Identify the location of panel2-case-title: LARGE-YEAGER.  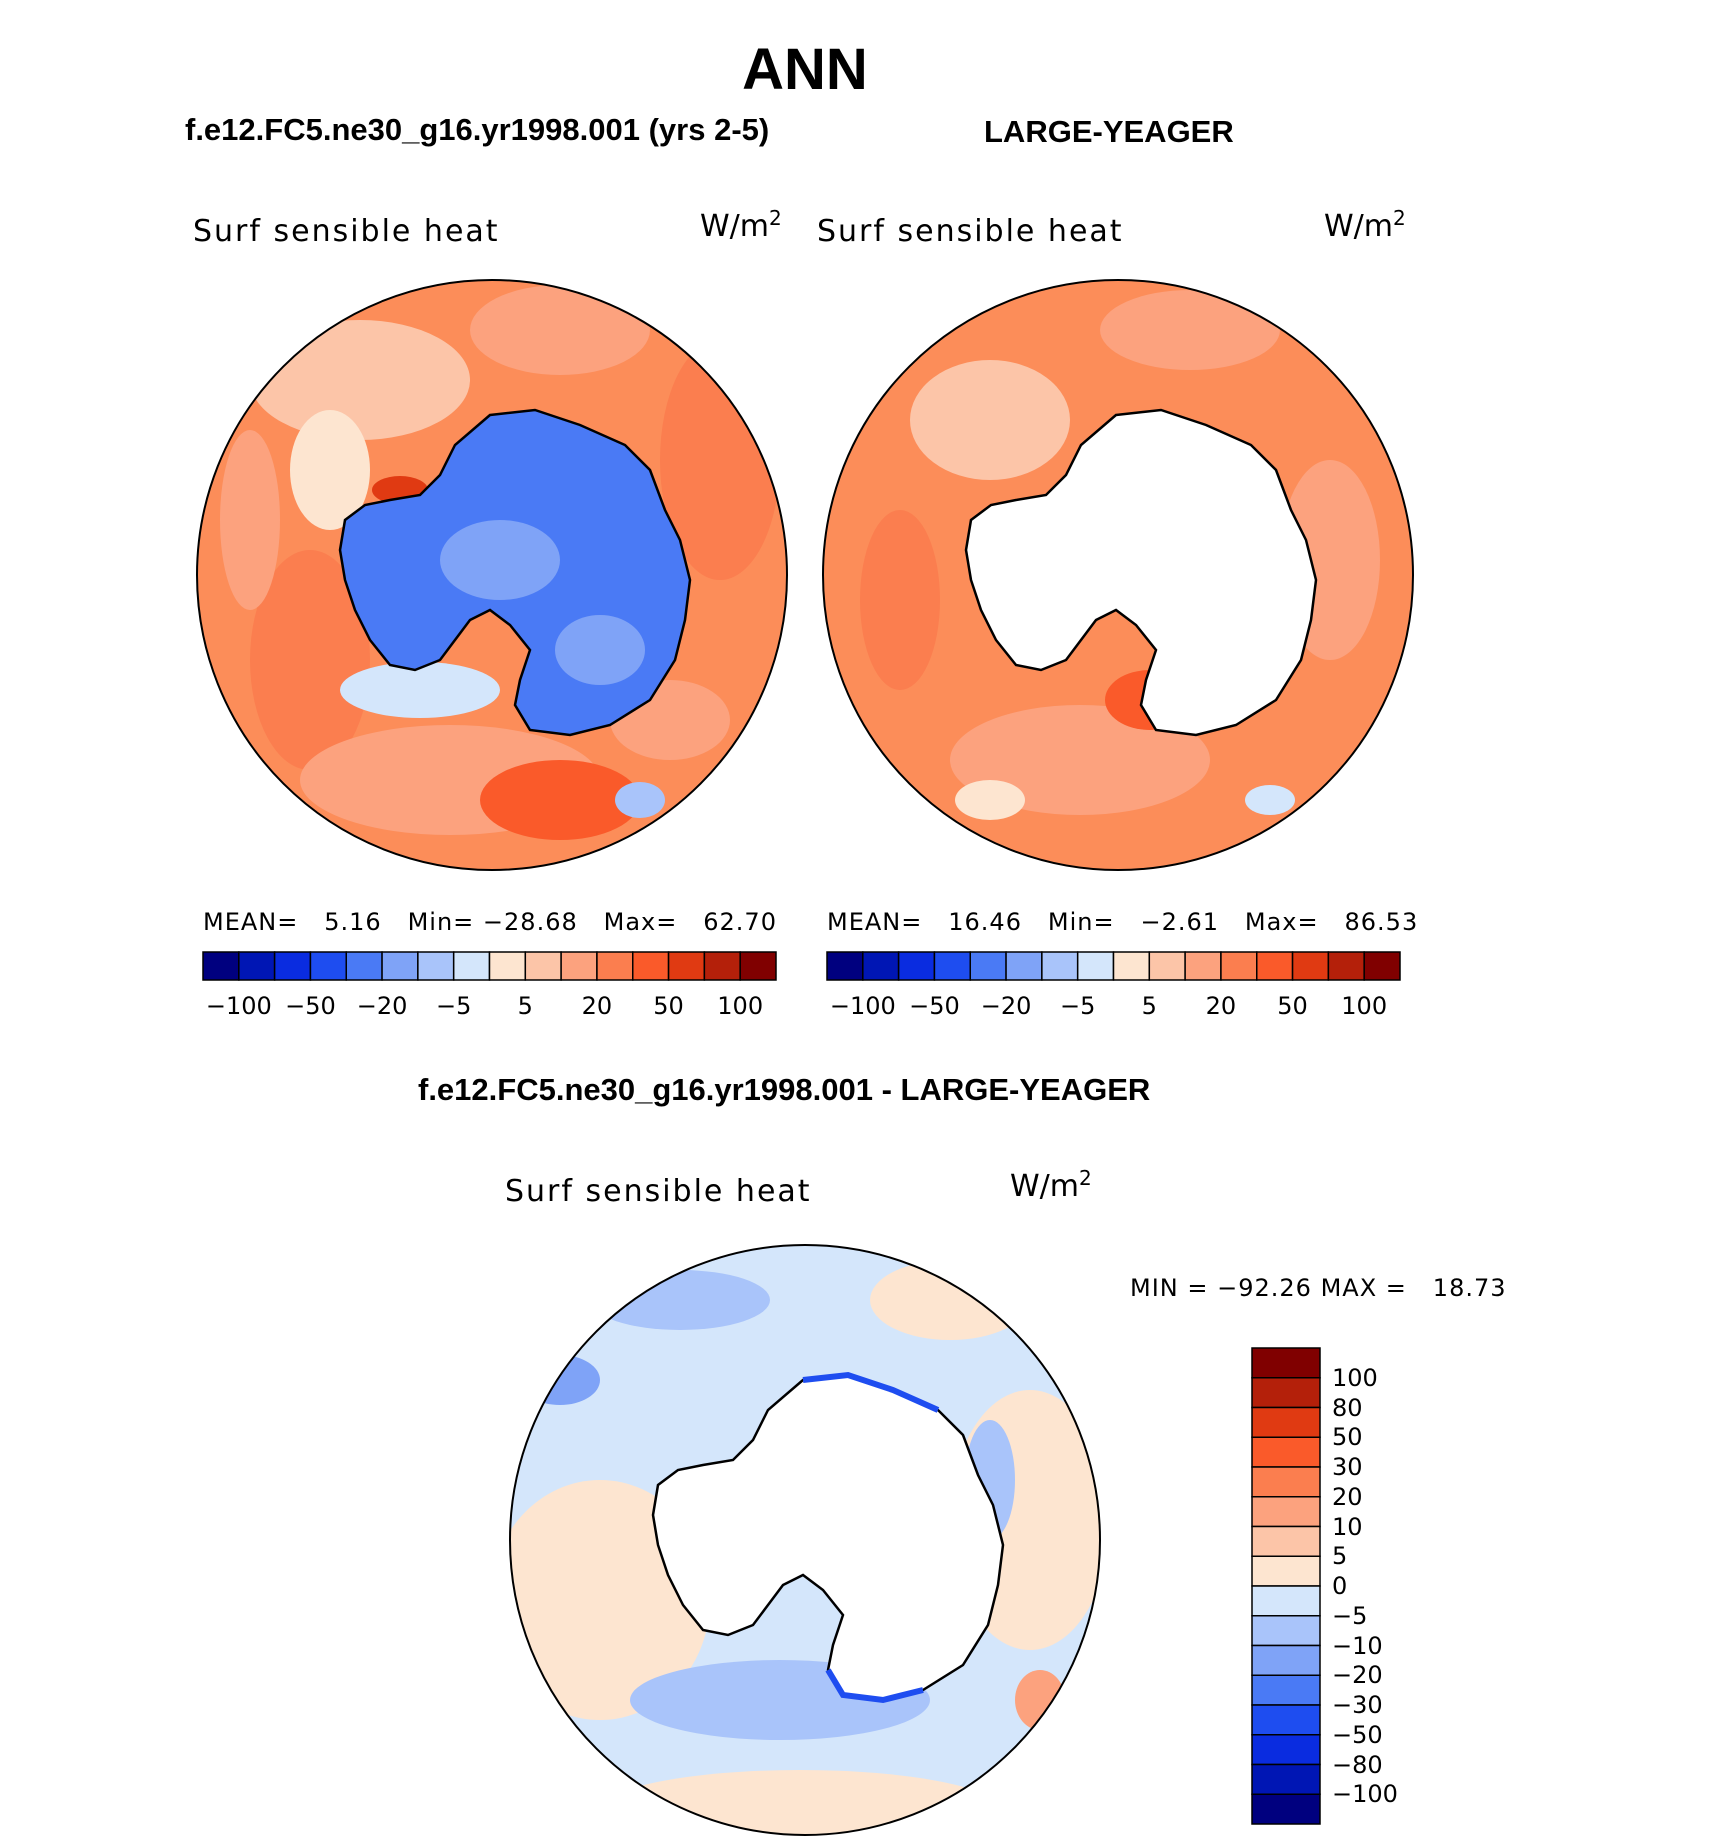
(1109, 131).